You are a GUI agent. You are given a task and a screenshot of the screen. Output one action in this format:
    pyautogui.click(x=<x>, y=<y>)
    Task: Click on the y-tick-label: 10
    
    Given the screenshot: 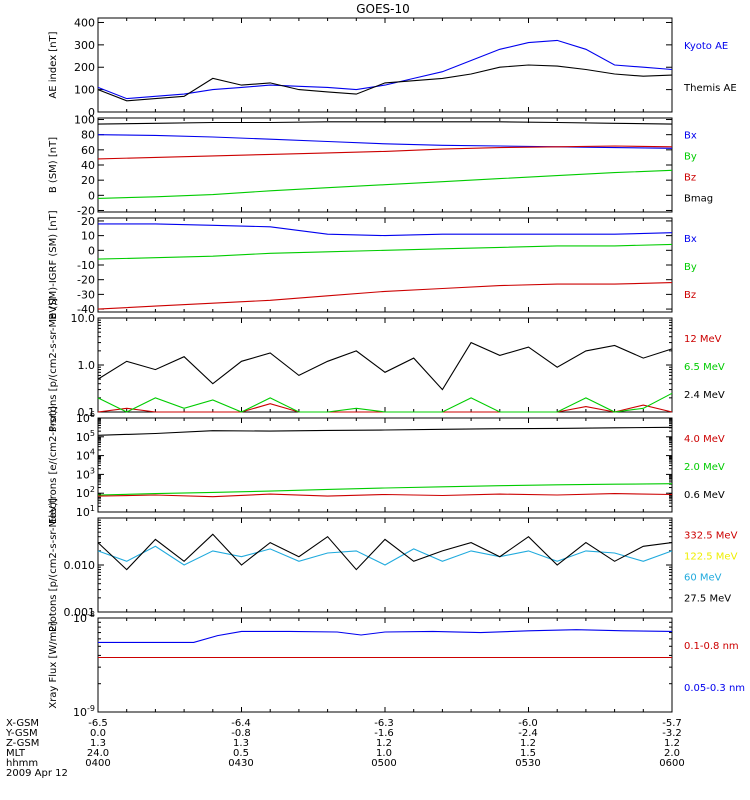 What is the action you would take?
    pyautogui.click(x=88, y=236)
    